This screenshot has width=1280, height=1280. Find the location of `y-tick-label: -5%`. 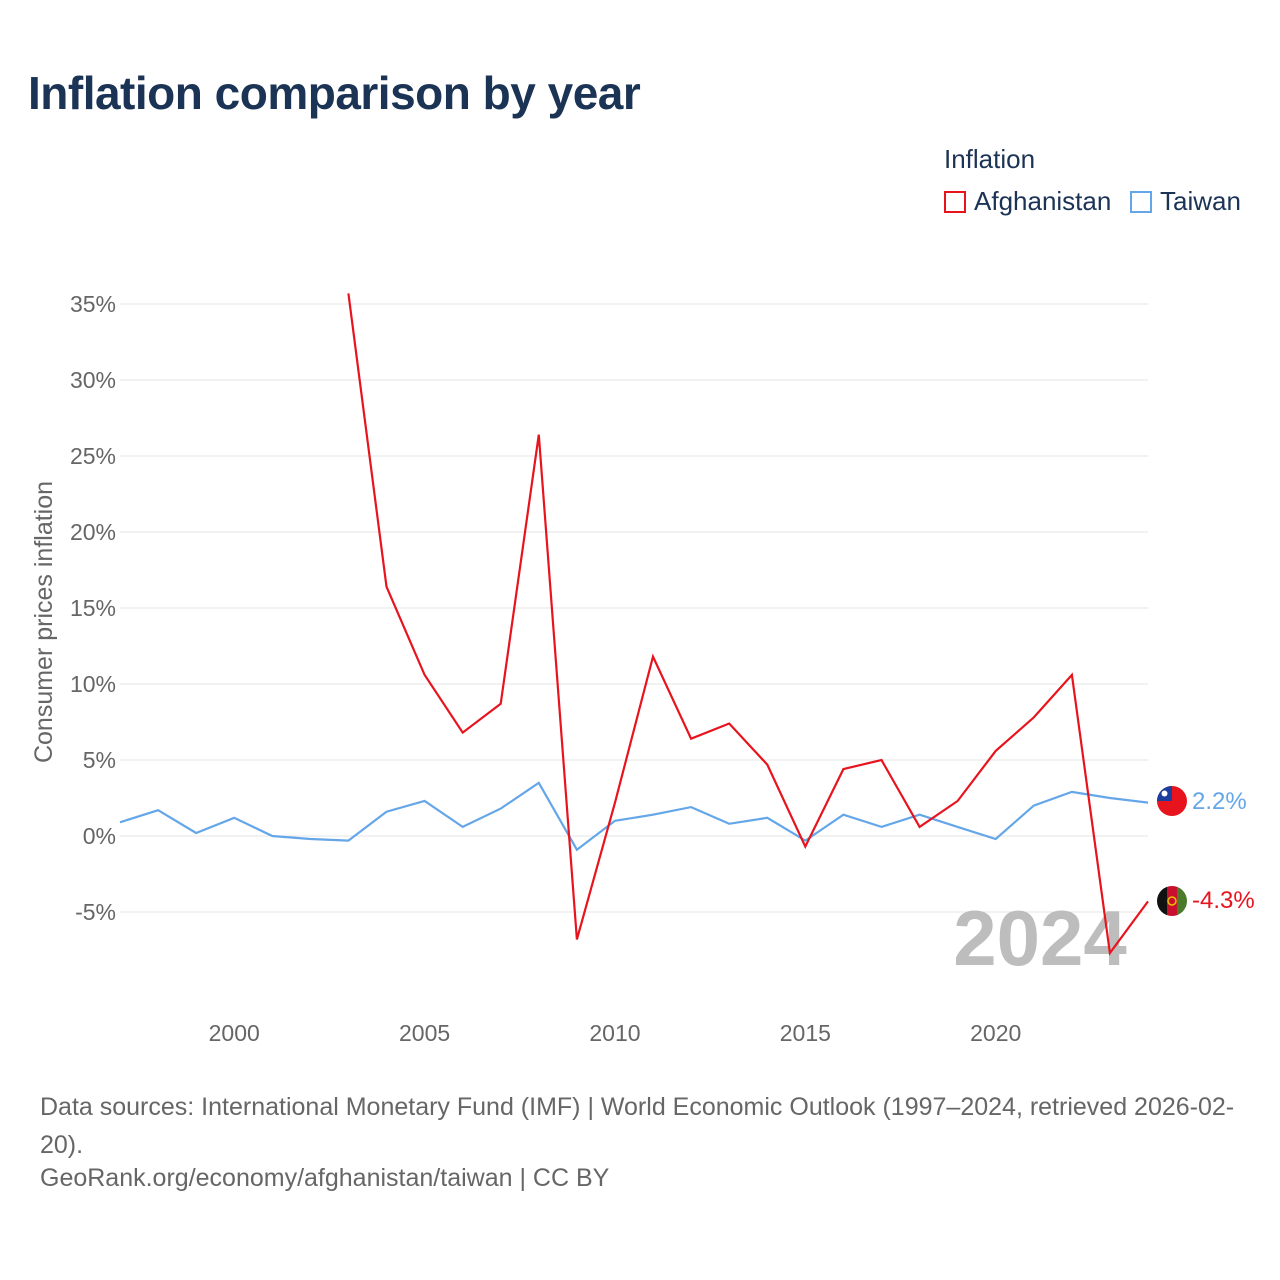

y-tick-label: -5% is located at coordinates (95, 912).